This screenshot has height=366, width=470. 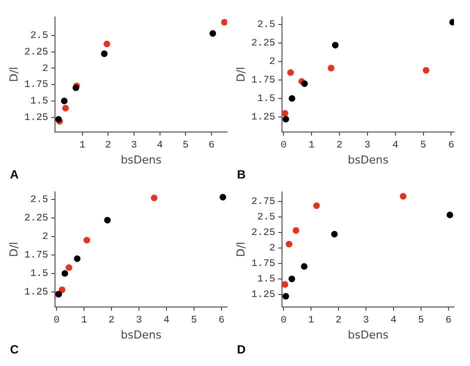 What do you see at coordinates (14, 349) in the screenshot?
I see `text: C` at bounding box center [14, 349].